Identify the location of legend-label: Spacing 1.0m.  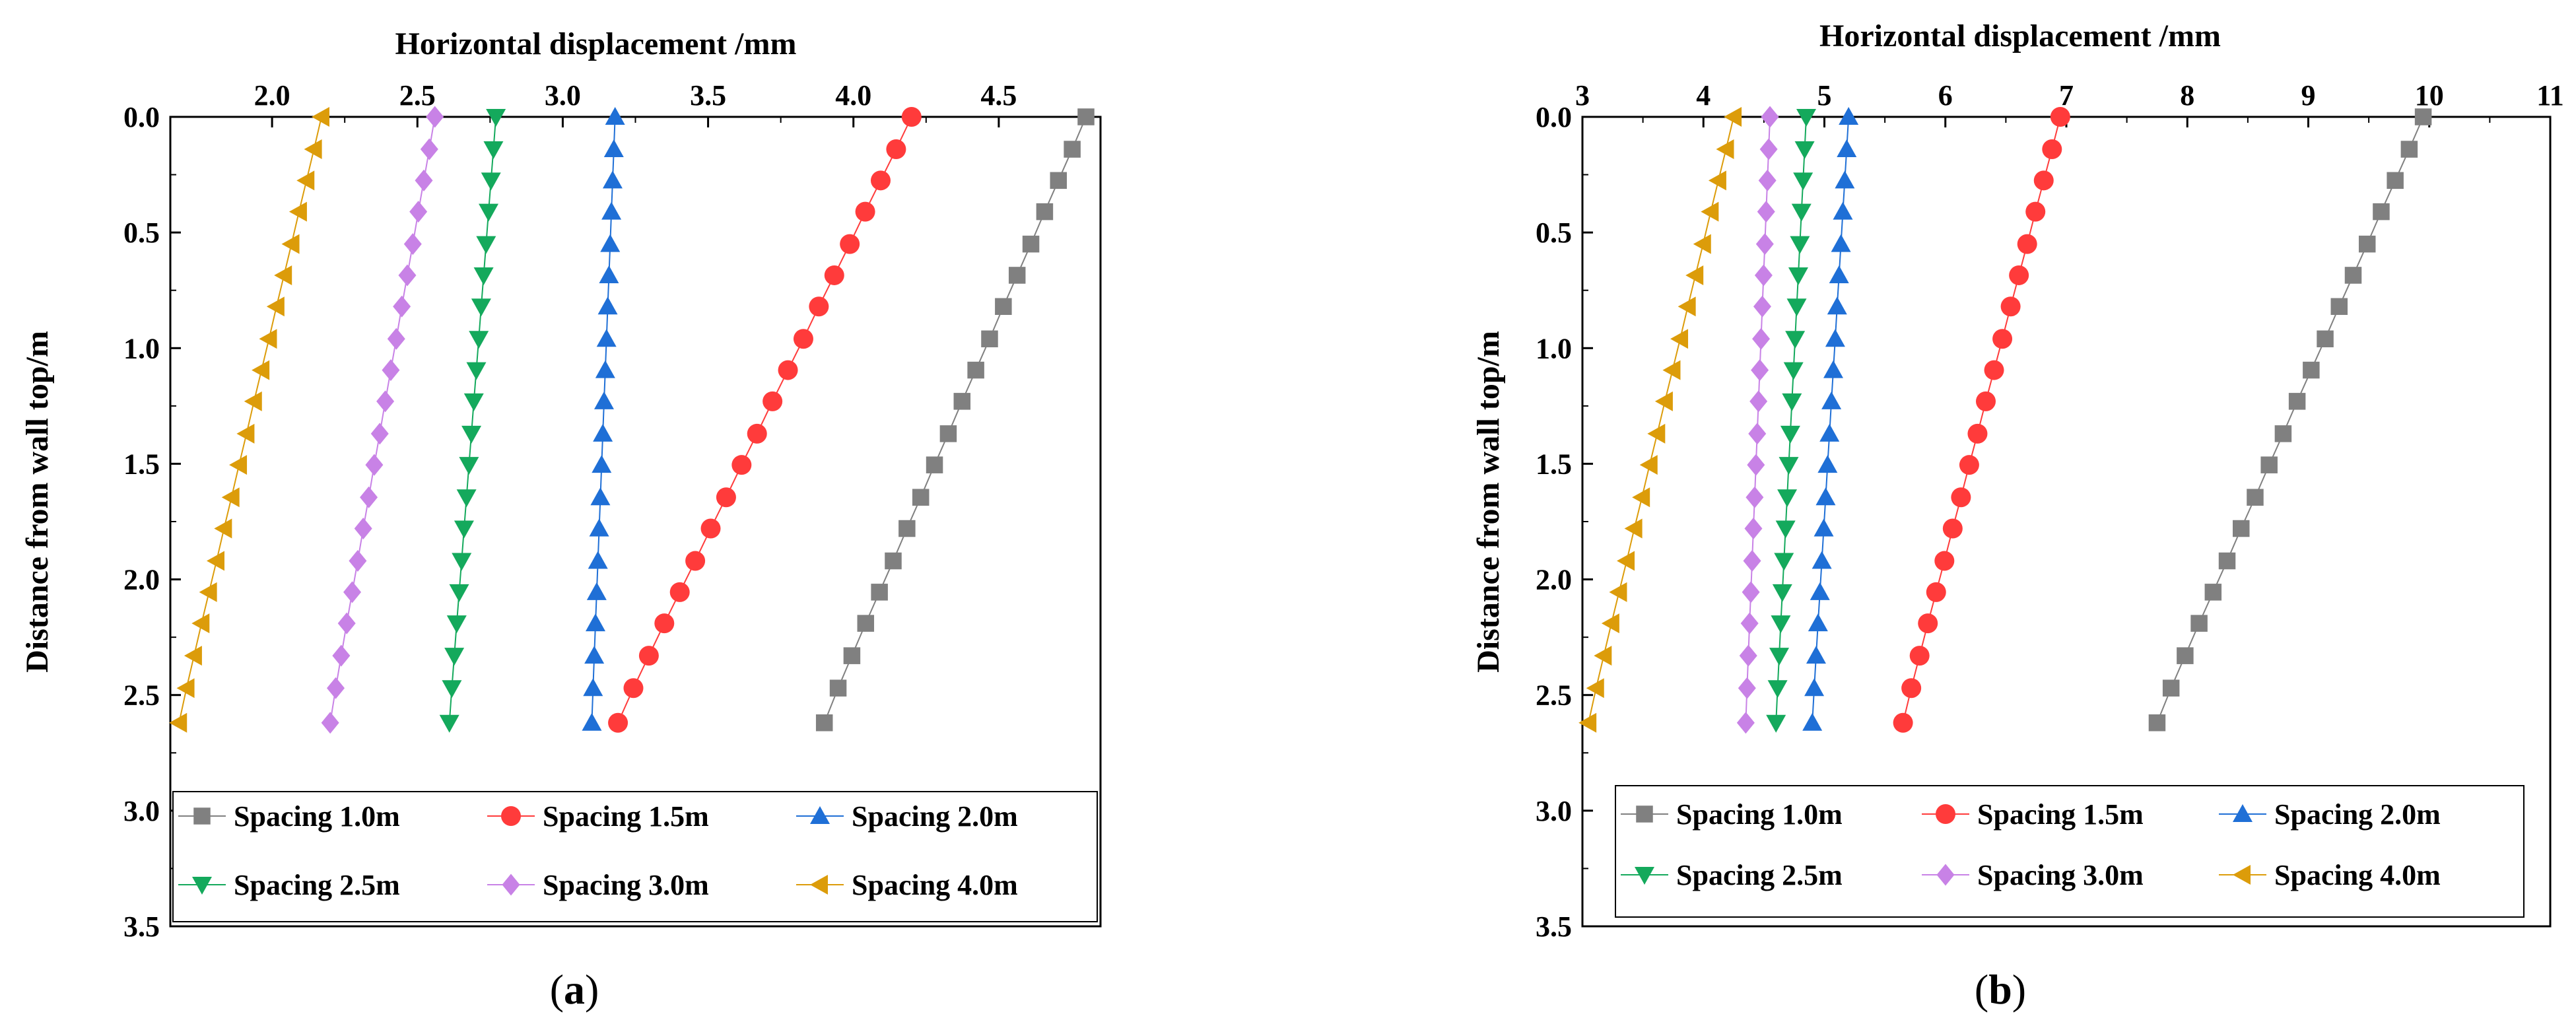
(1760, 814).